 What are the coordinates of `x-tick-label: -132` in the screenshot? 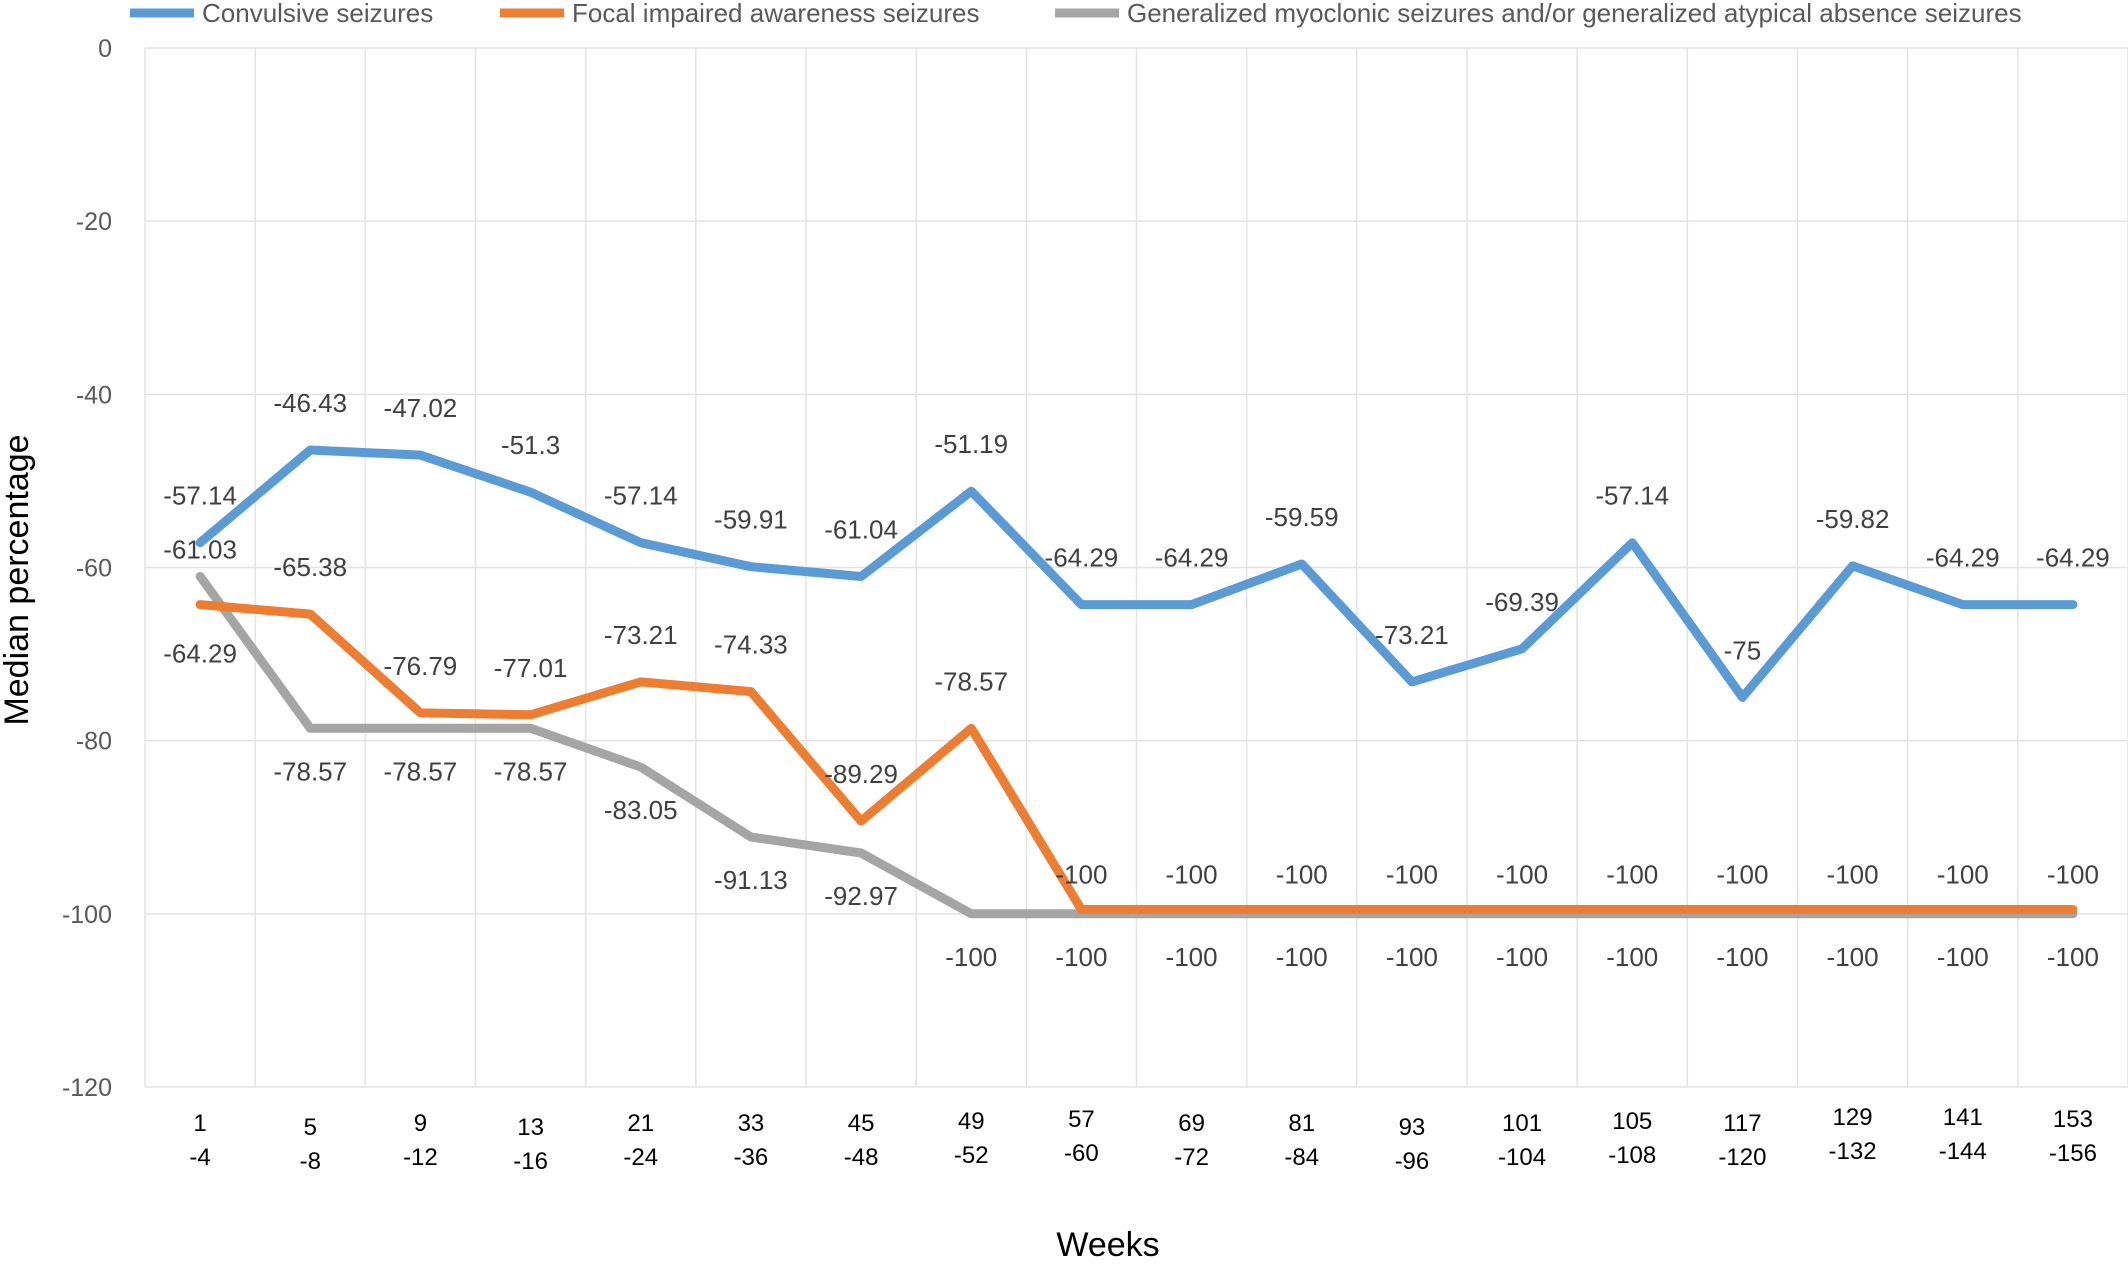 It's located at (1853, 1151).